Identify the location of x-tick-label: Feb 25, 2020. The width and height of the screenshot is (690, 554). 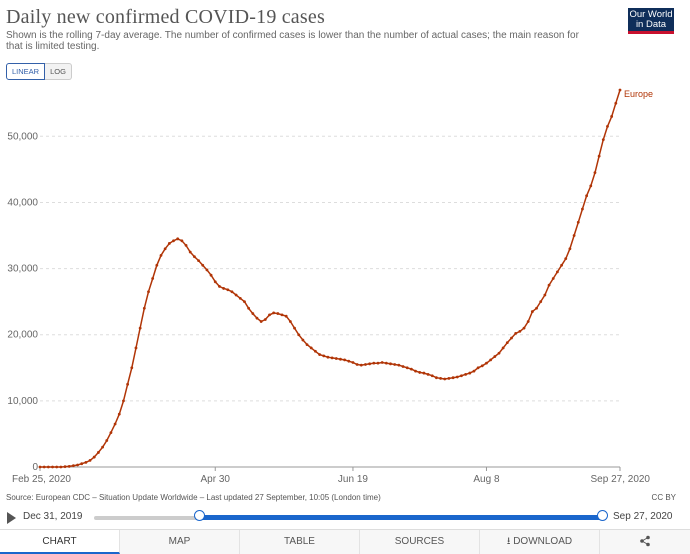
(41, 479).